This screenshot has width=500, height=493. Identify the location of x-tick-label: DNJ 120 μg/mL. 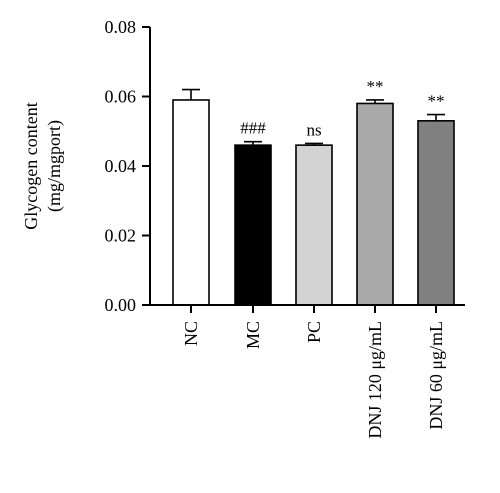
(375, 380).